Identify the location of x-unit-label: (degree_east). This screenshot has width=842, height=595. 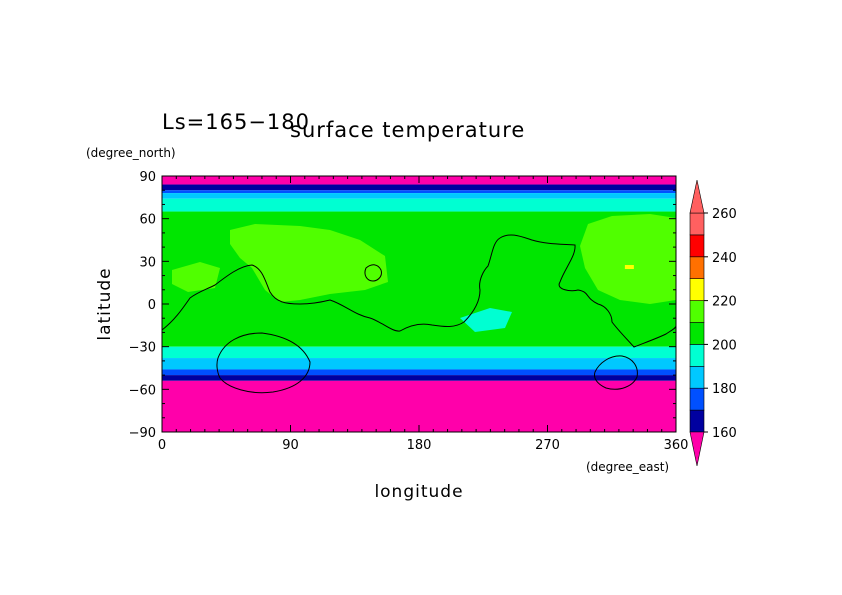
(627, 467).